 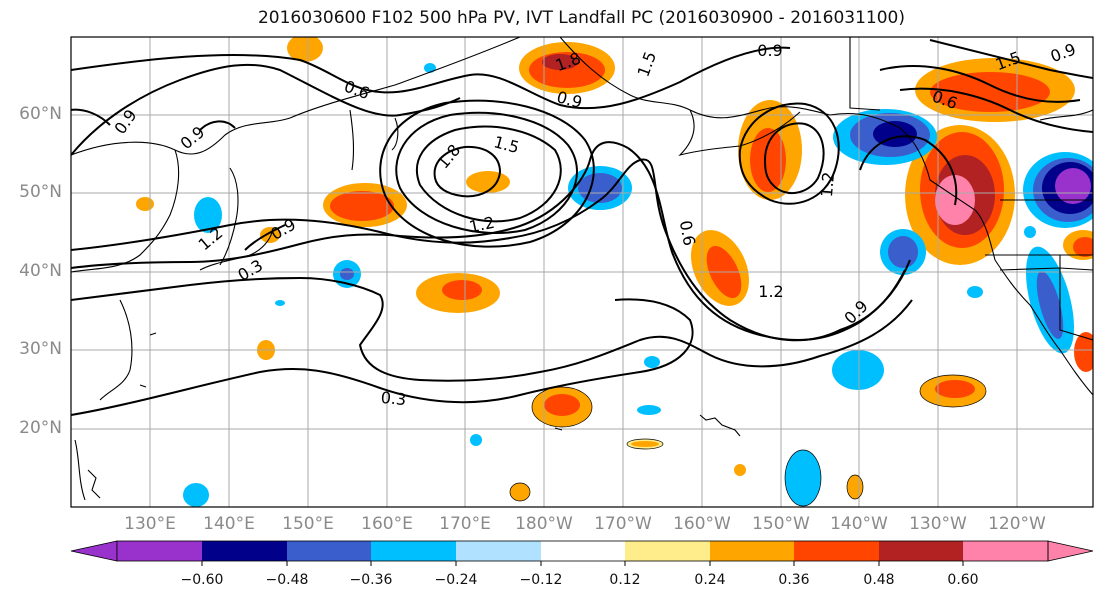 I want to click on colorbar-tick-label: 0.24, so click(x=710, y=580).